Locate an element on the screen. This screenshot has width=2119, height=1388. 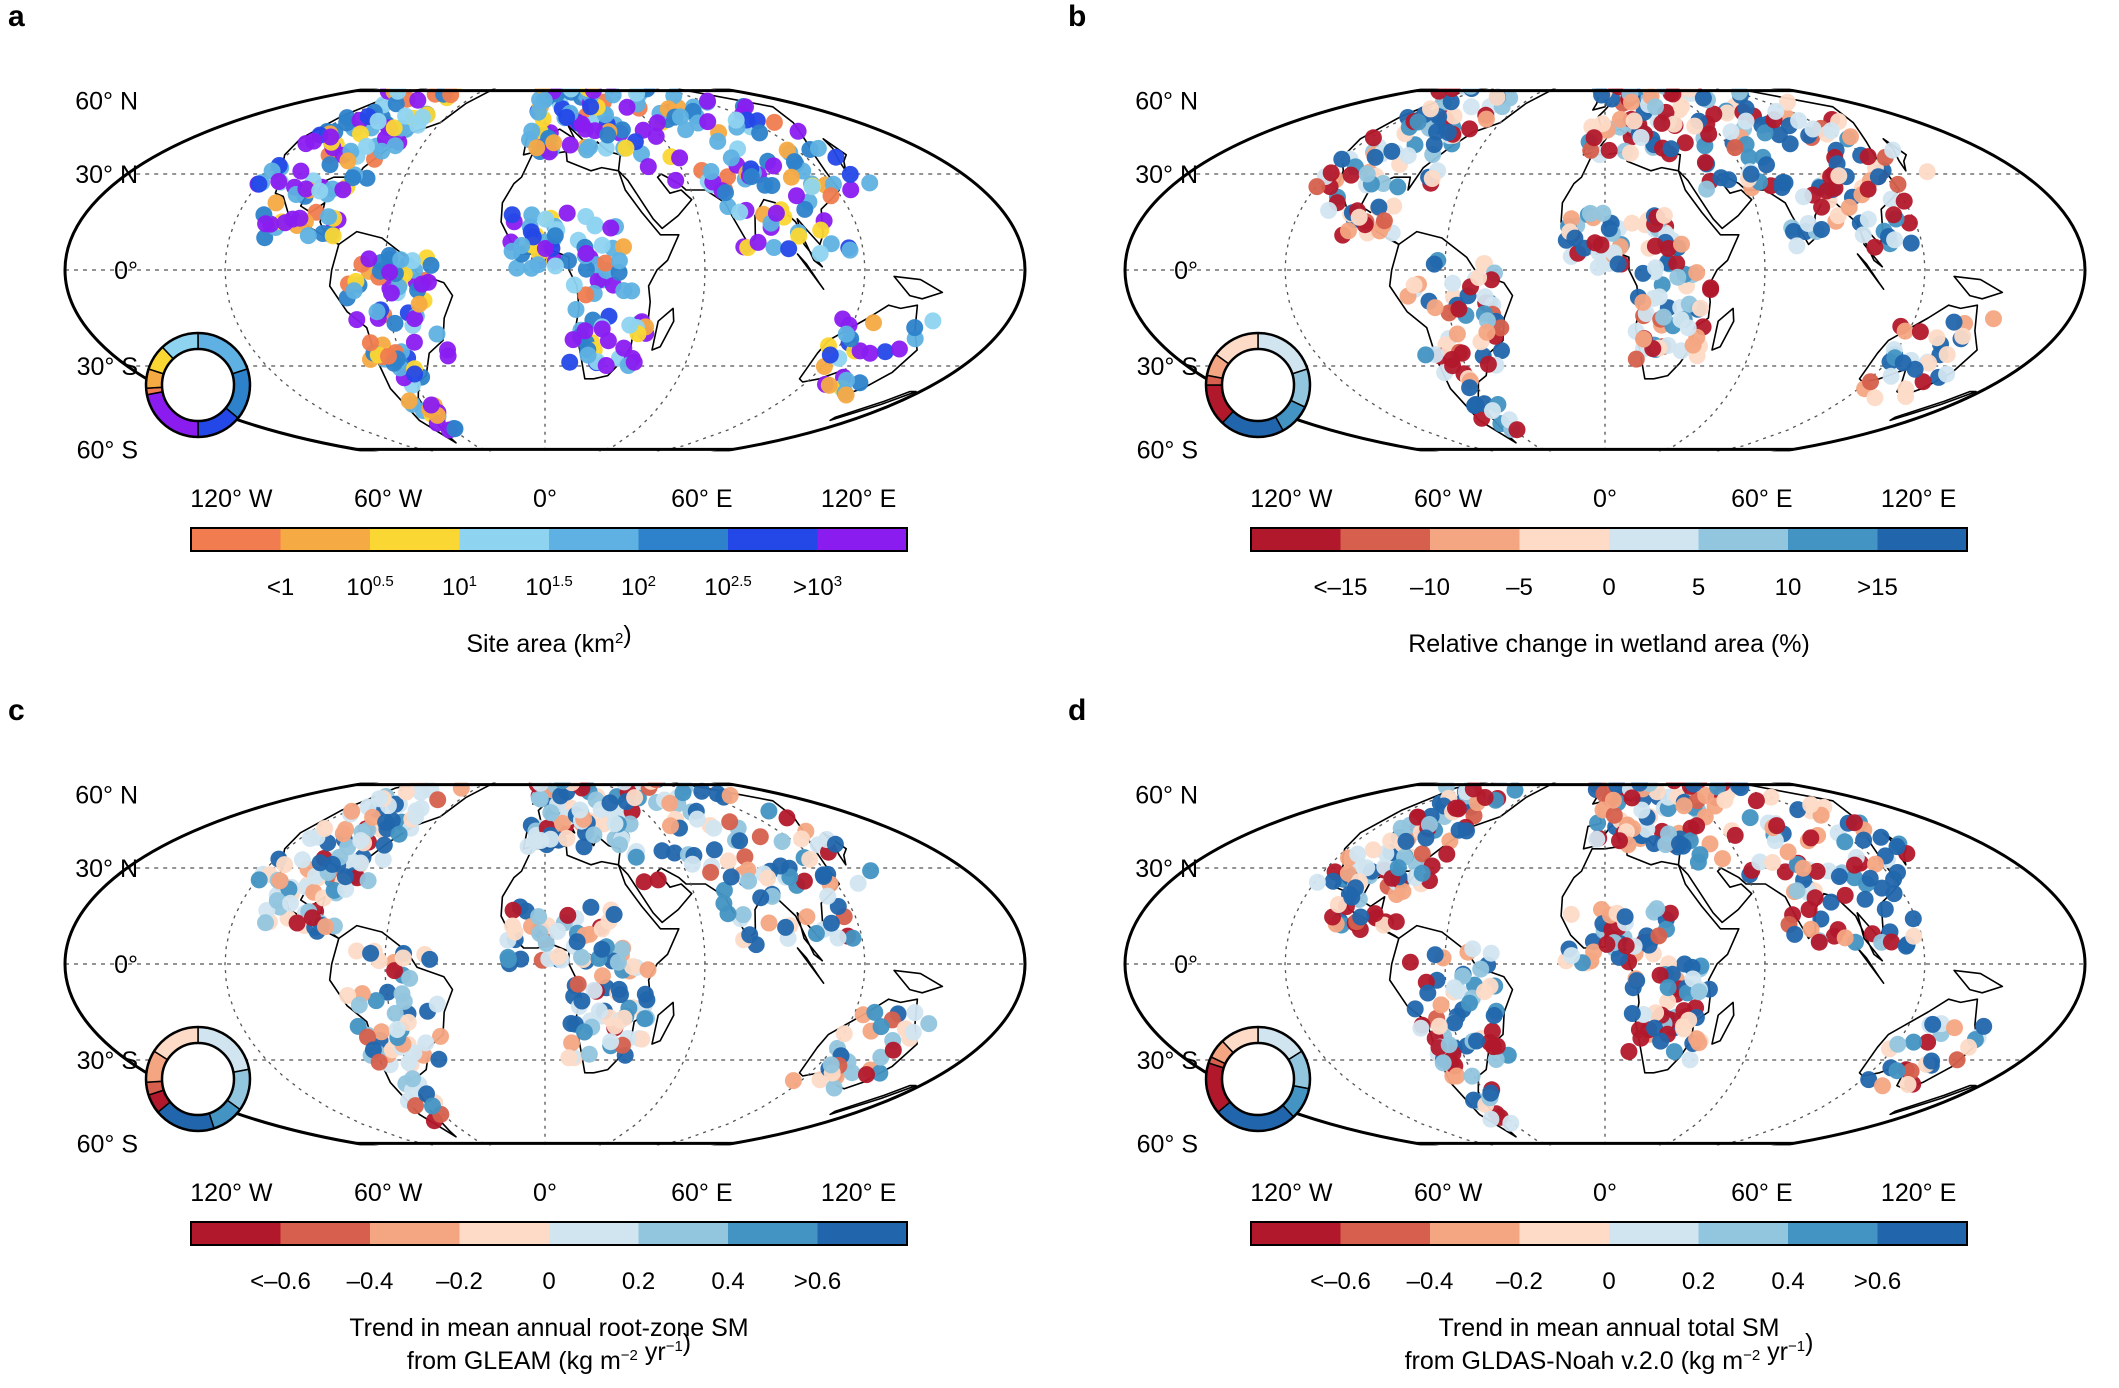
colorbar-title: Trend in mean annual total SM is located at coordinates (1609, 1328).